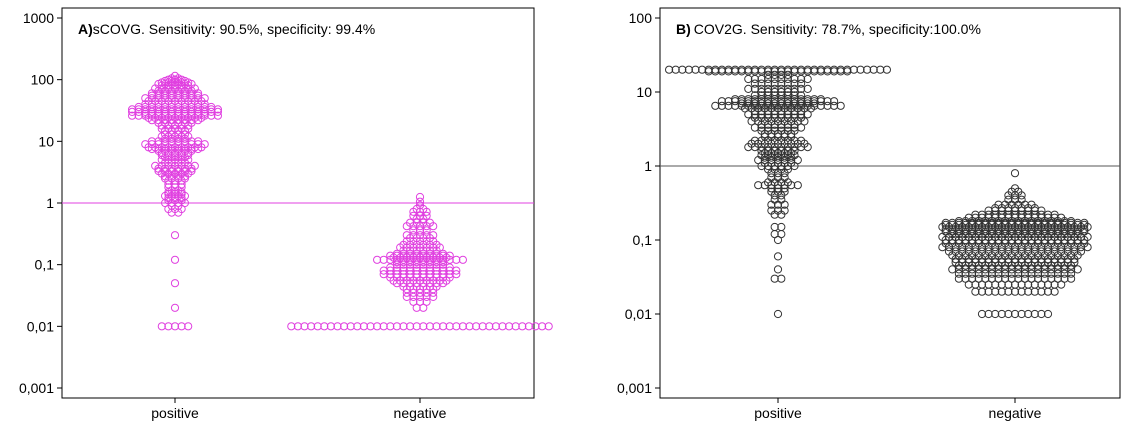  Describe the element at coordinates (1015, 413) in the screenshot. I see `panel-b-x-tick-label: negative` at that location.